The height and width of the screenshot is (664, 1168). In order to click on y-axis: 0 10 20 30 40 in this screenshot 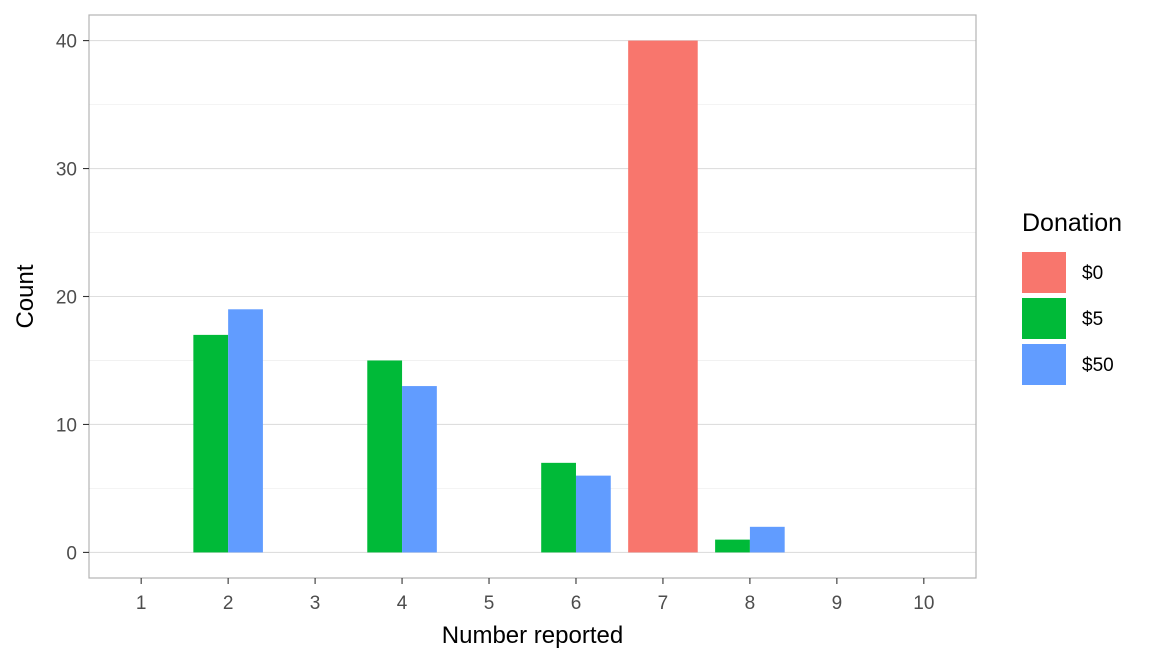, I will do `click(72, 298)`.